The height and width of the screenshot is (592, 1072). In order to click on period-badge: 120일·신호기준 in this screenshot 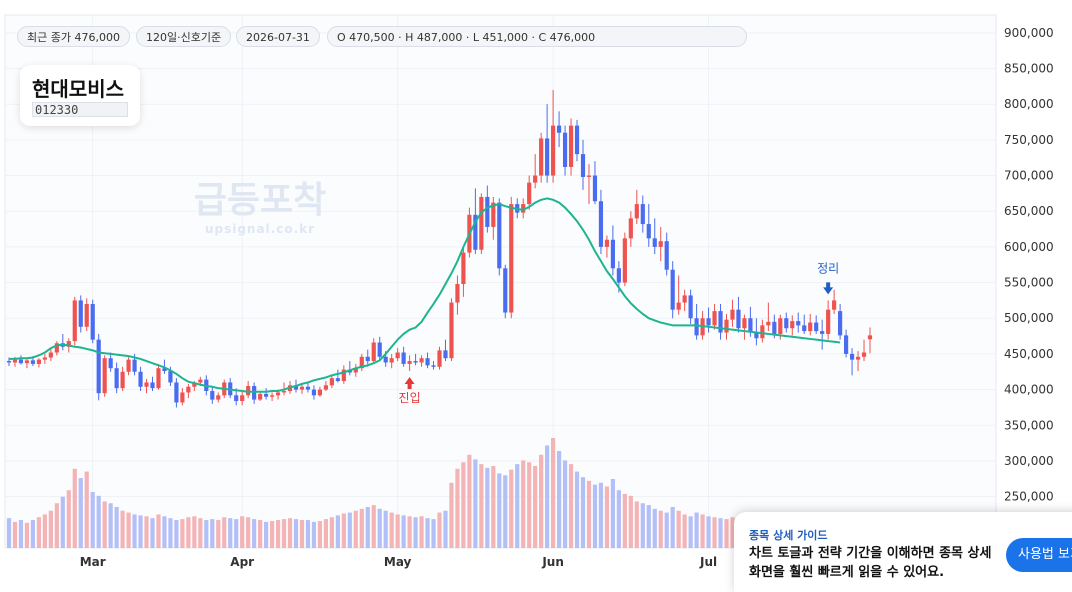, I will do `click(184, 36)`.